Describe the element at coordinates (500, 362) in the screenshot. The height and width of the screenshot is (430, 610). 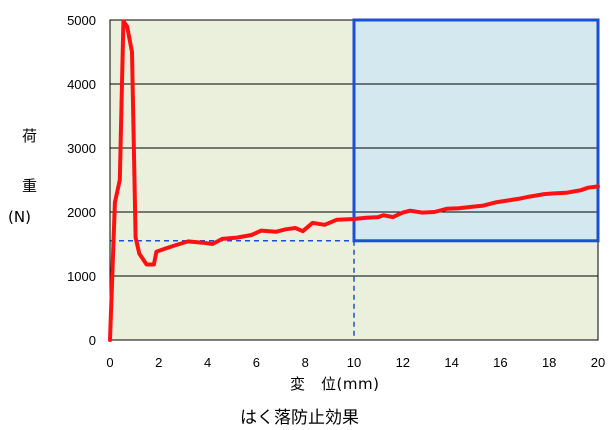
I see `x-tick-label: 16` at that location.